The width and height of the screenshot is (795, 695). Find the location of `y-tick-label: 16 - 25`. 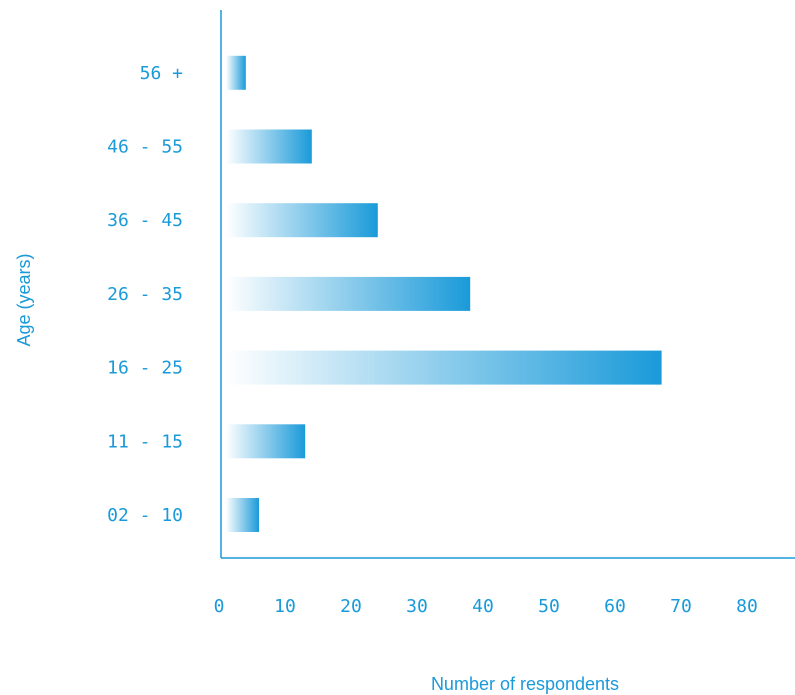

y-tick-label: 16 - 25 is located at coordinates (145, 368).